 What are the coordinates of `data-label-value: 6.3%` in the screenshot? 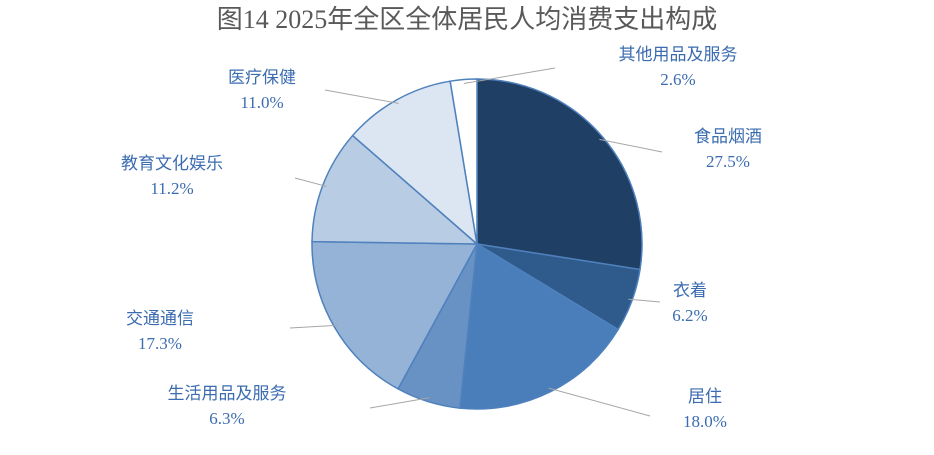 It's located at (226, 418).